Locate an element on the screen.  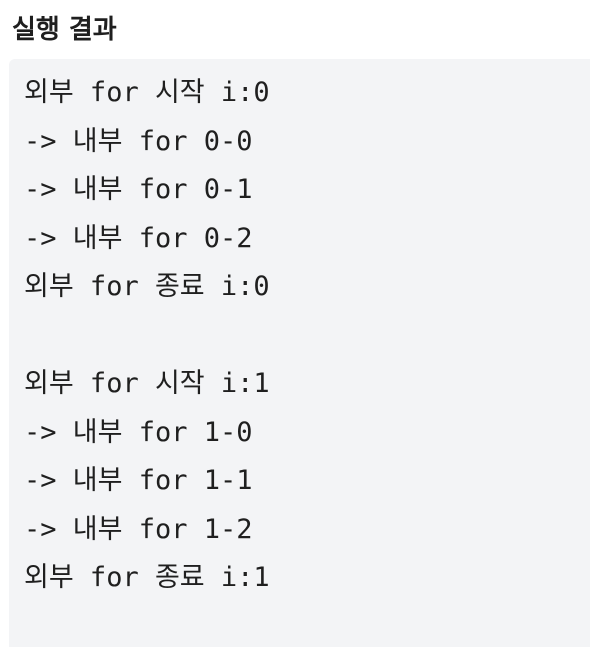
output-line: -> 내부 for 0-1 is located at coordinates (138, 189).